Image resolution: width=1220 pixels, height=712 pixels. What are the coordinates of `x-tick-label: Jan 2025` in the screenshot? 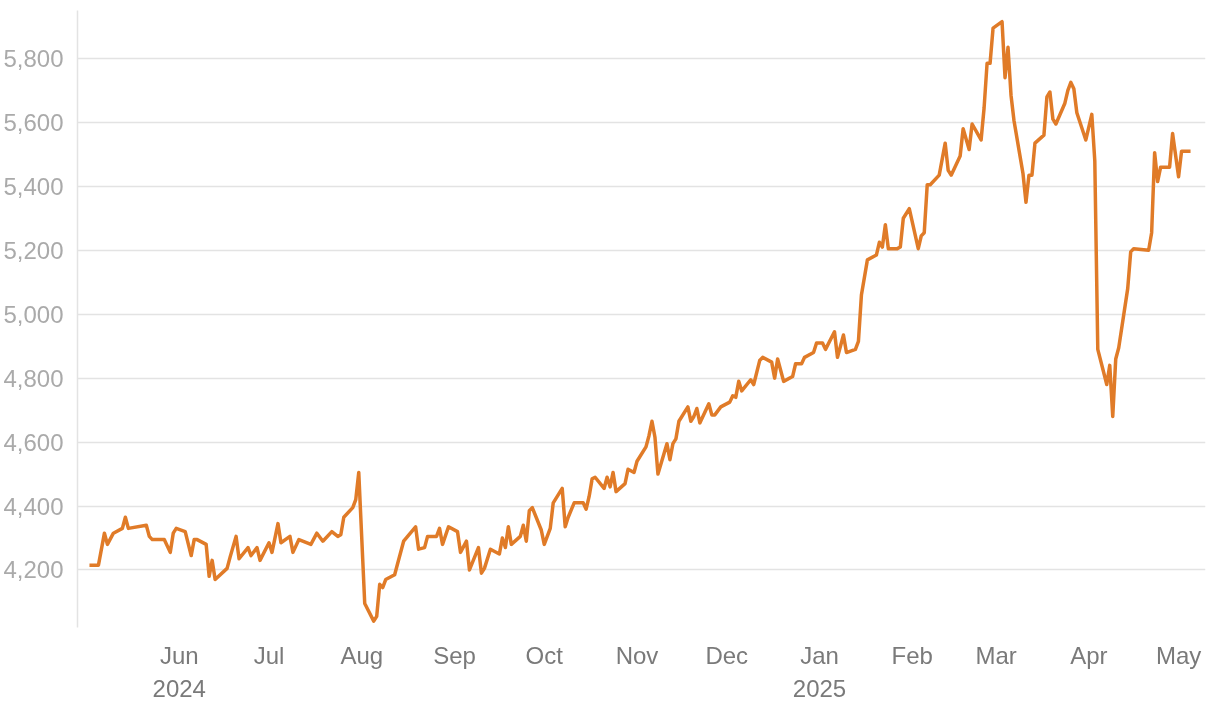 It's located at (819, 672).